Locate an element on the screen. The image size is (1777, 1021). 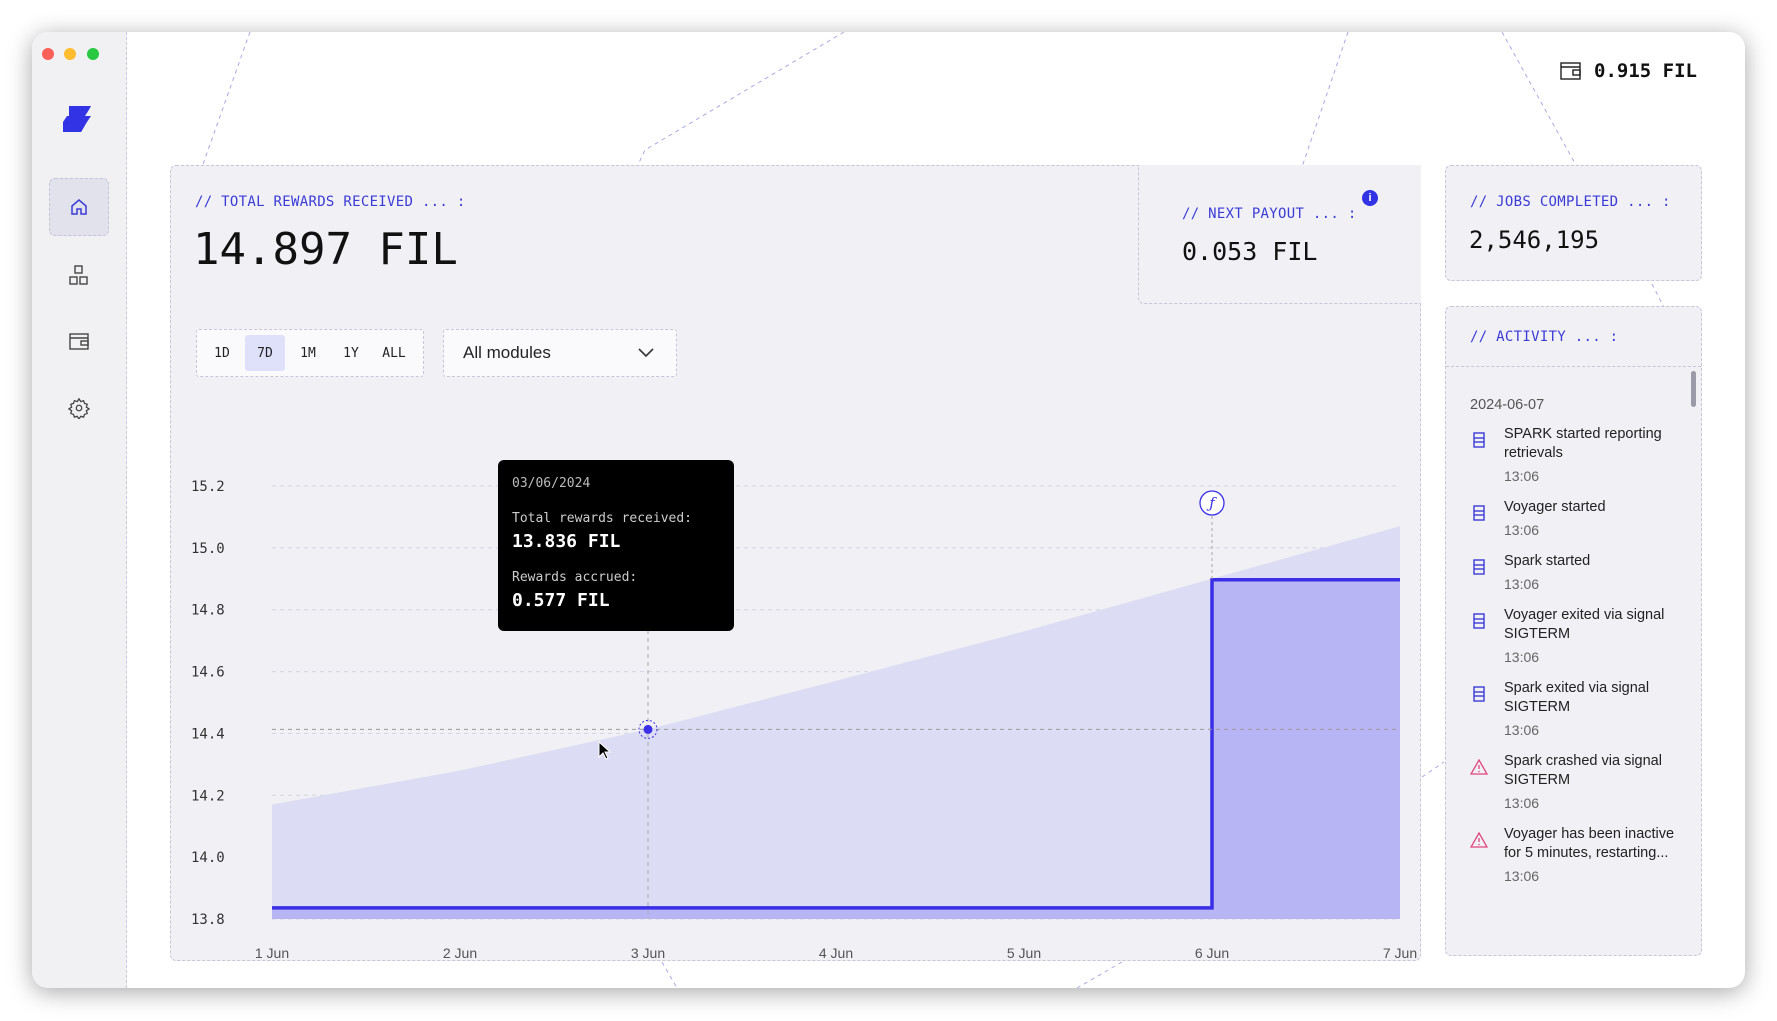
jobs-value: 2,546,195 is located at coordinates (1534, 240).